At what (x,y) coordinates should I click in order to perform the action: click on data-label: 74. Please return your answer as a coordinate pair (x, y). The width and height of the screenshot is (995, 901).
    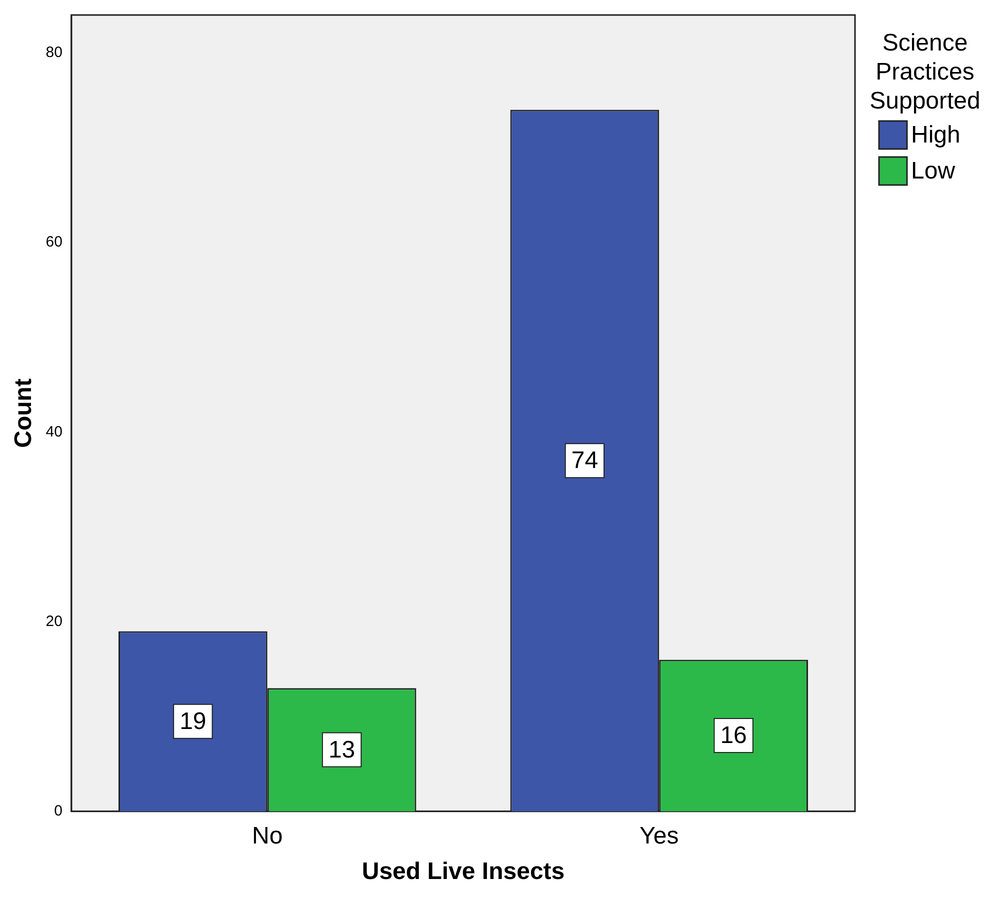
    Looking at the image, I should click on (584, 460).